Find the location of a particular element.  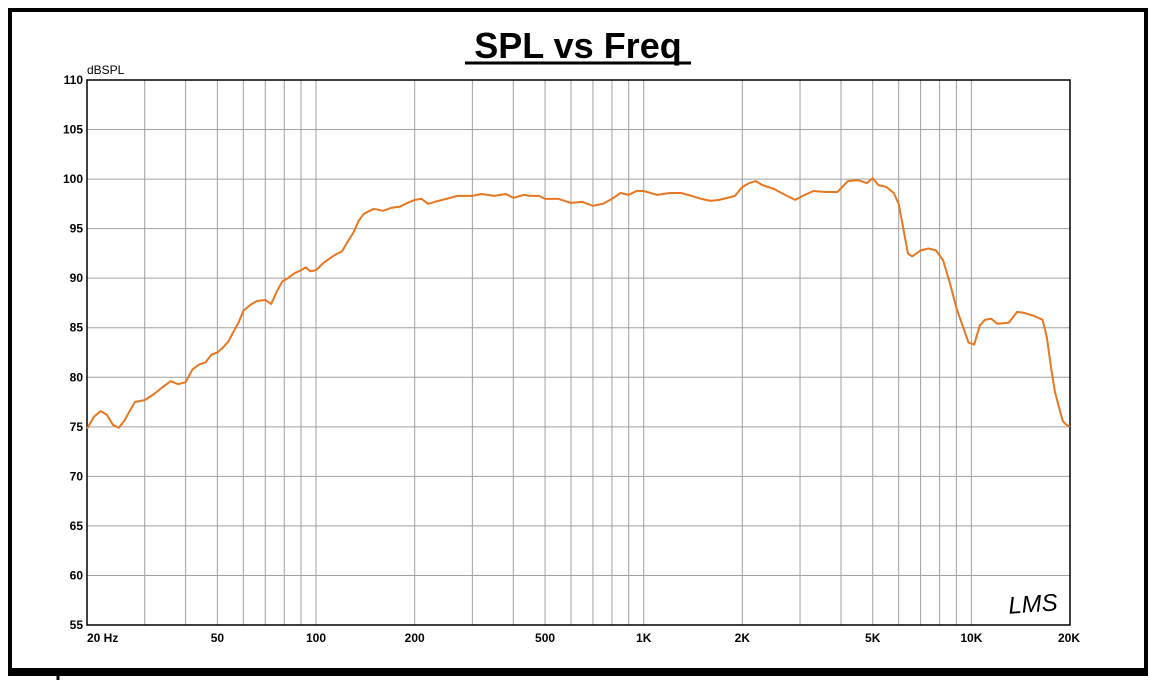

y-tick-label: 95 is located at coordinates (77, 229).